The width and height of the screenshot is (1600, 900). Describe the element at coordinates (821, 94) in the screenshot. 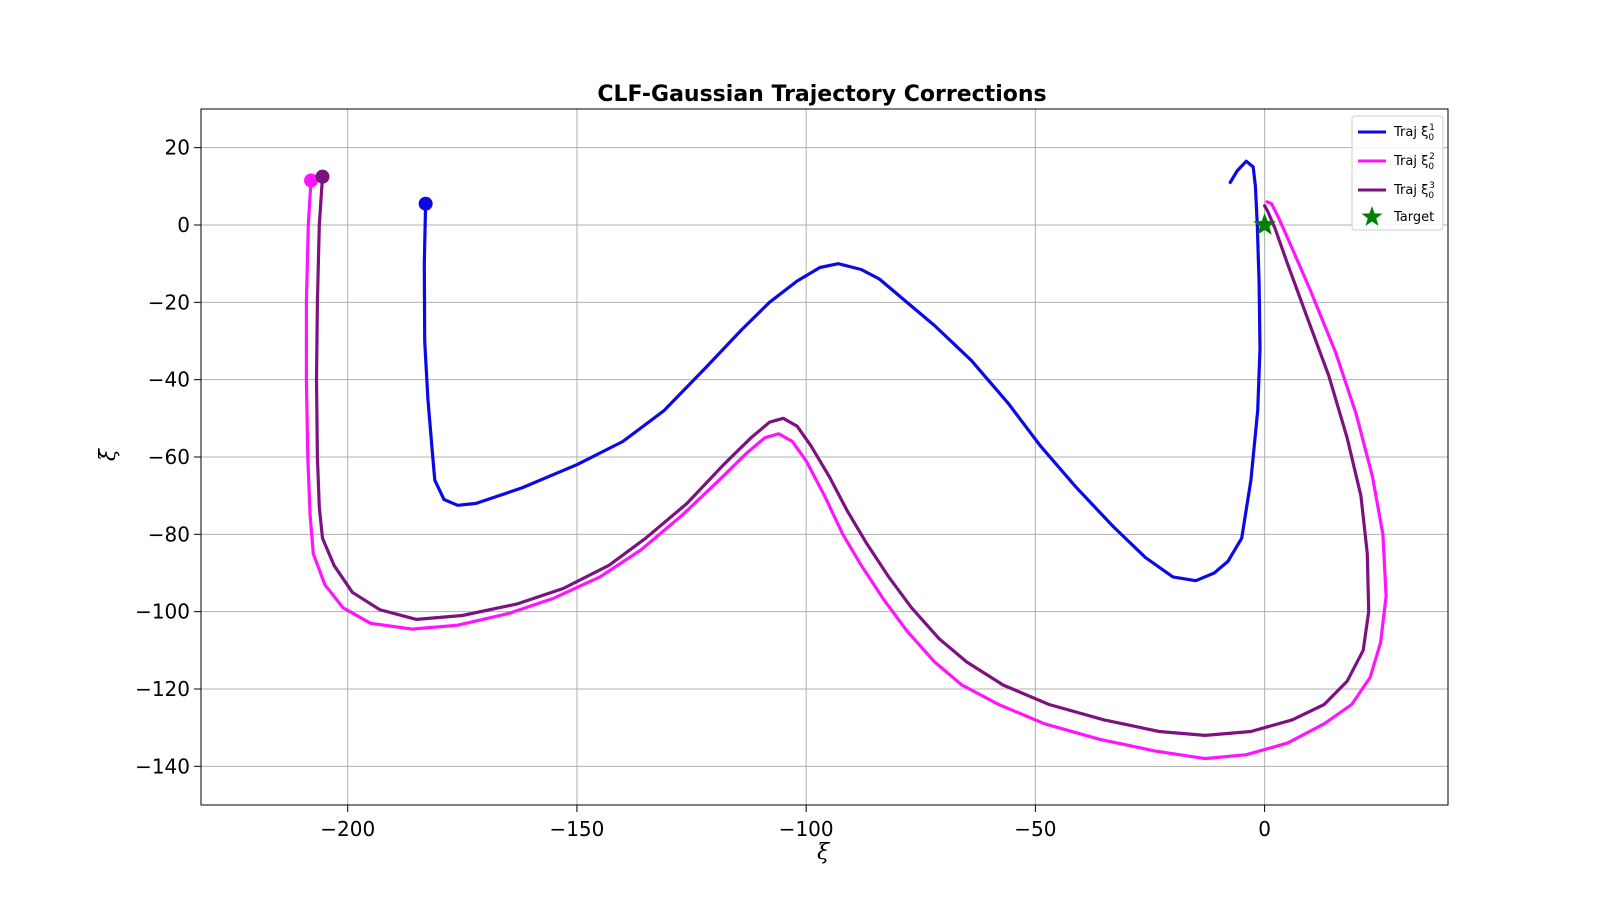

I see `chart-title: CLF-Gaussian Trajectory Corrections` at that location.